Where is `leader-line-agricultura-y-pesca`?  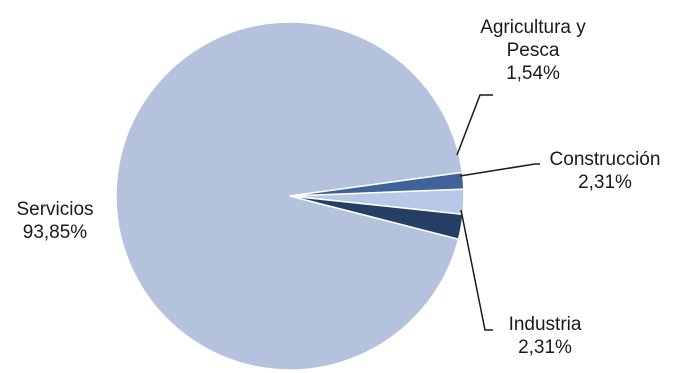
leader-line-agricultura-y-pesca is located at coordinates (474, 125).